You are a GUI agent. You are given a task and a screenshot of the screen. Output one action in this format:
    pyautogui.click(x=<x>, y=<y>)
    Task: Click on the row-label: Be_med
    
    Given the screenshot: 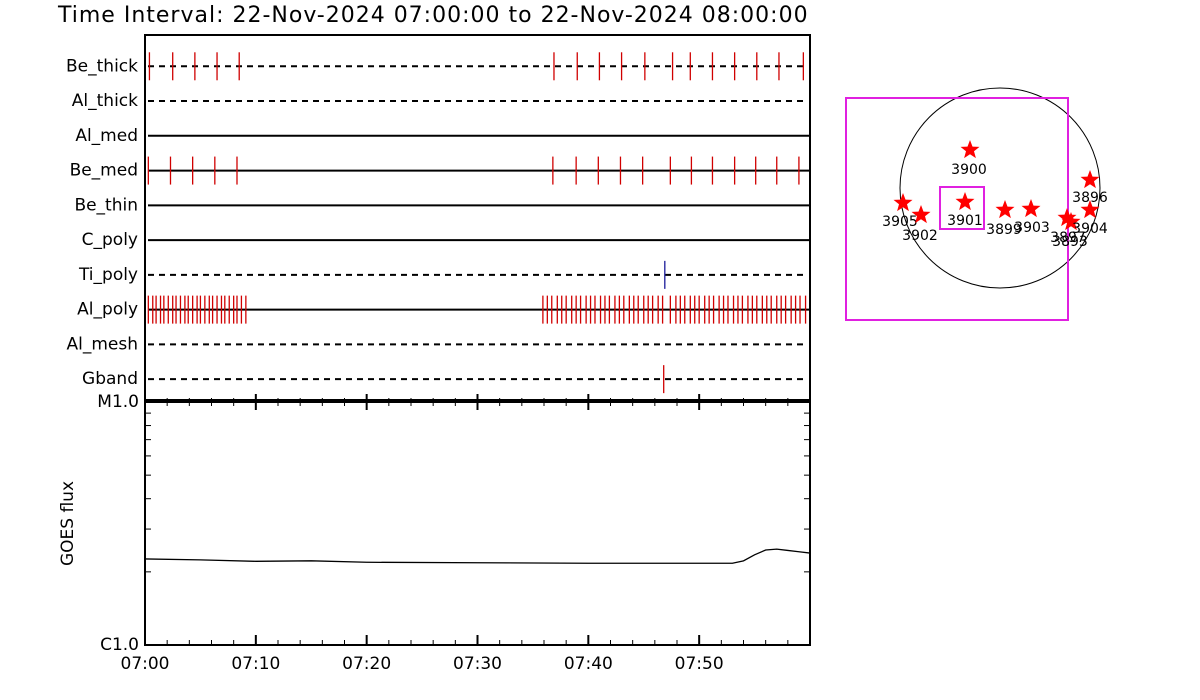 What is the action you would take?
    pyautogui.click(x=104, y=171)
    